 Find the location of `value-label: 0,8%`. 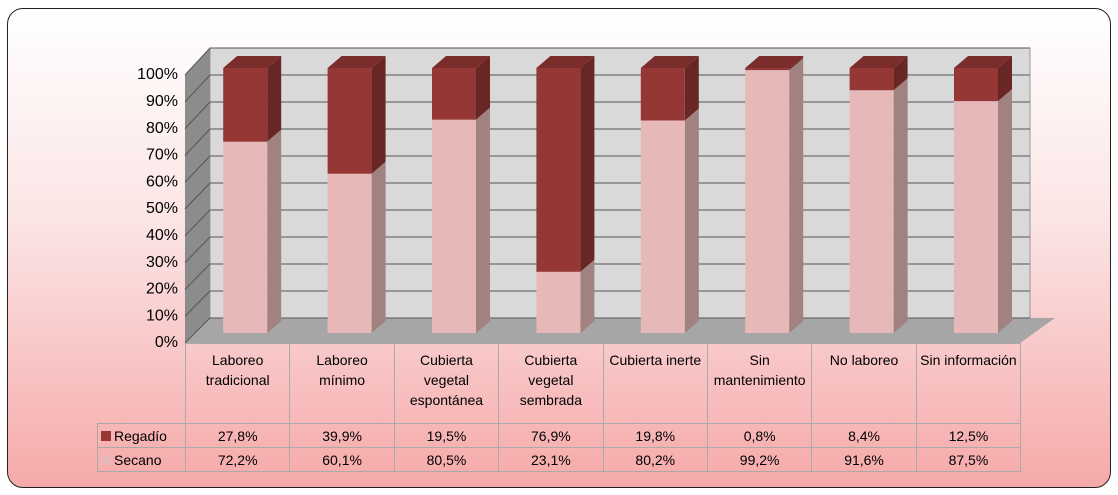

value-label: 0,8% is located at coordinates (759, 435).